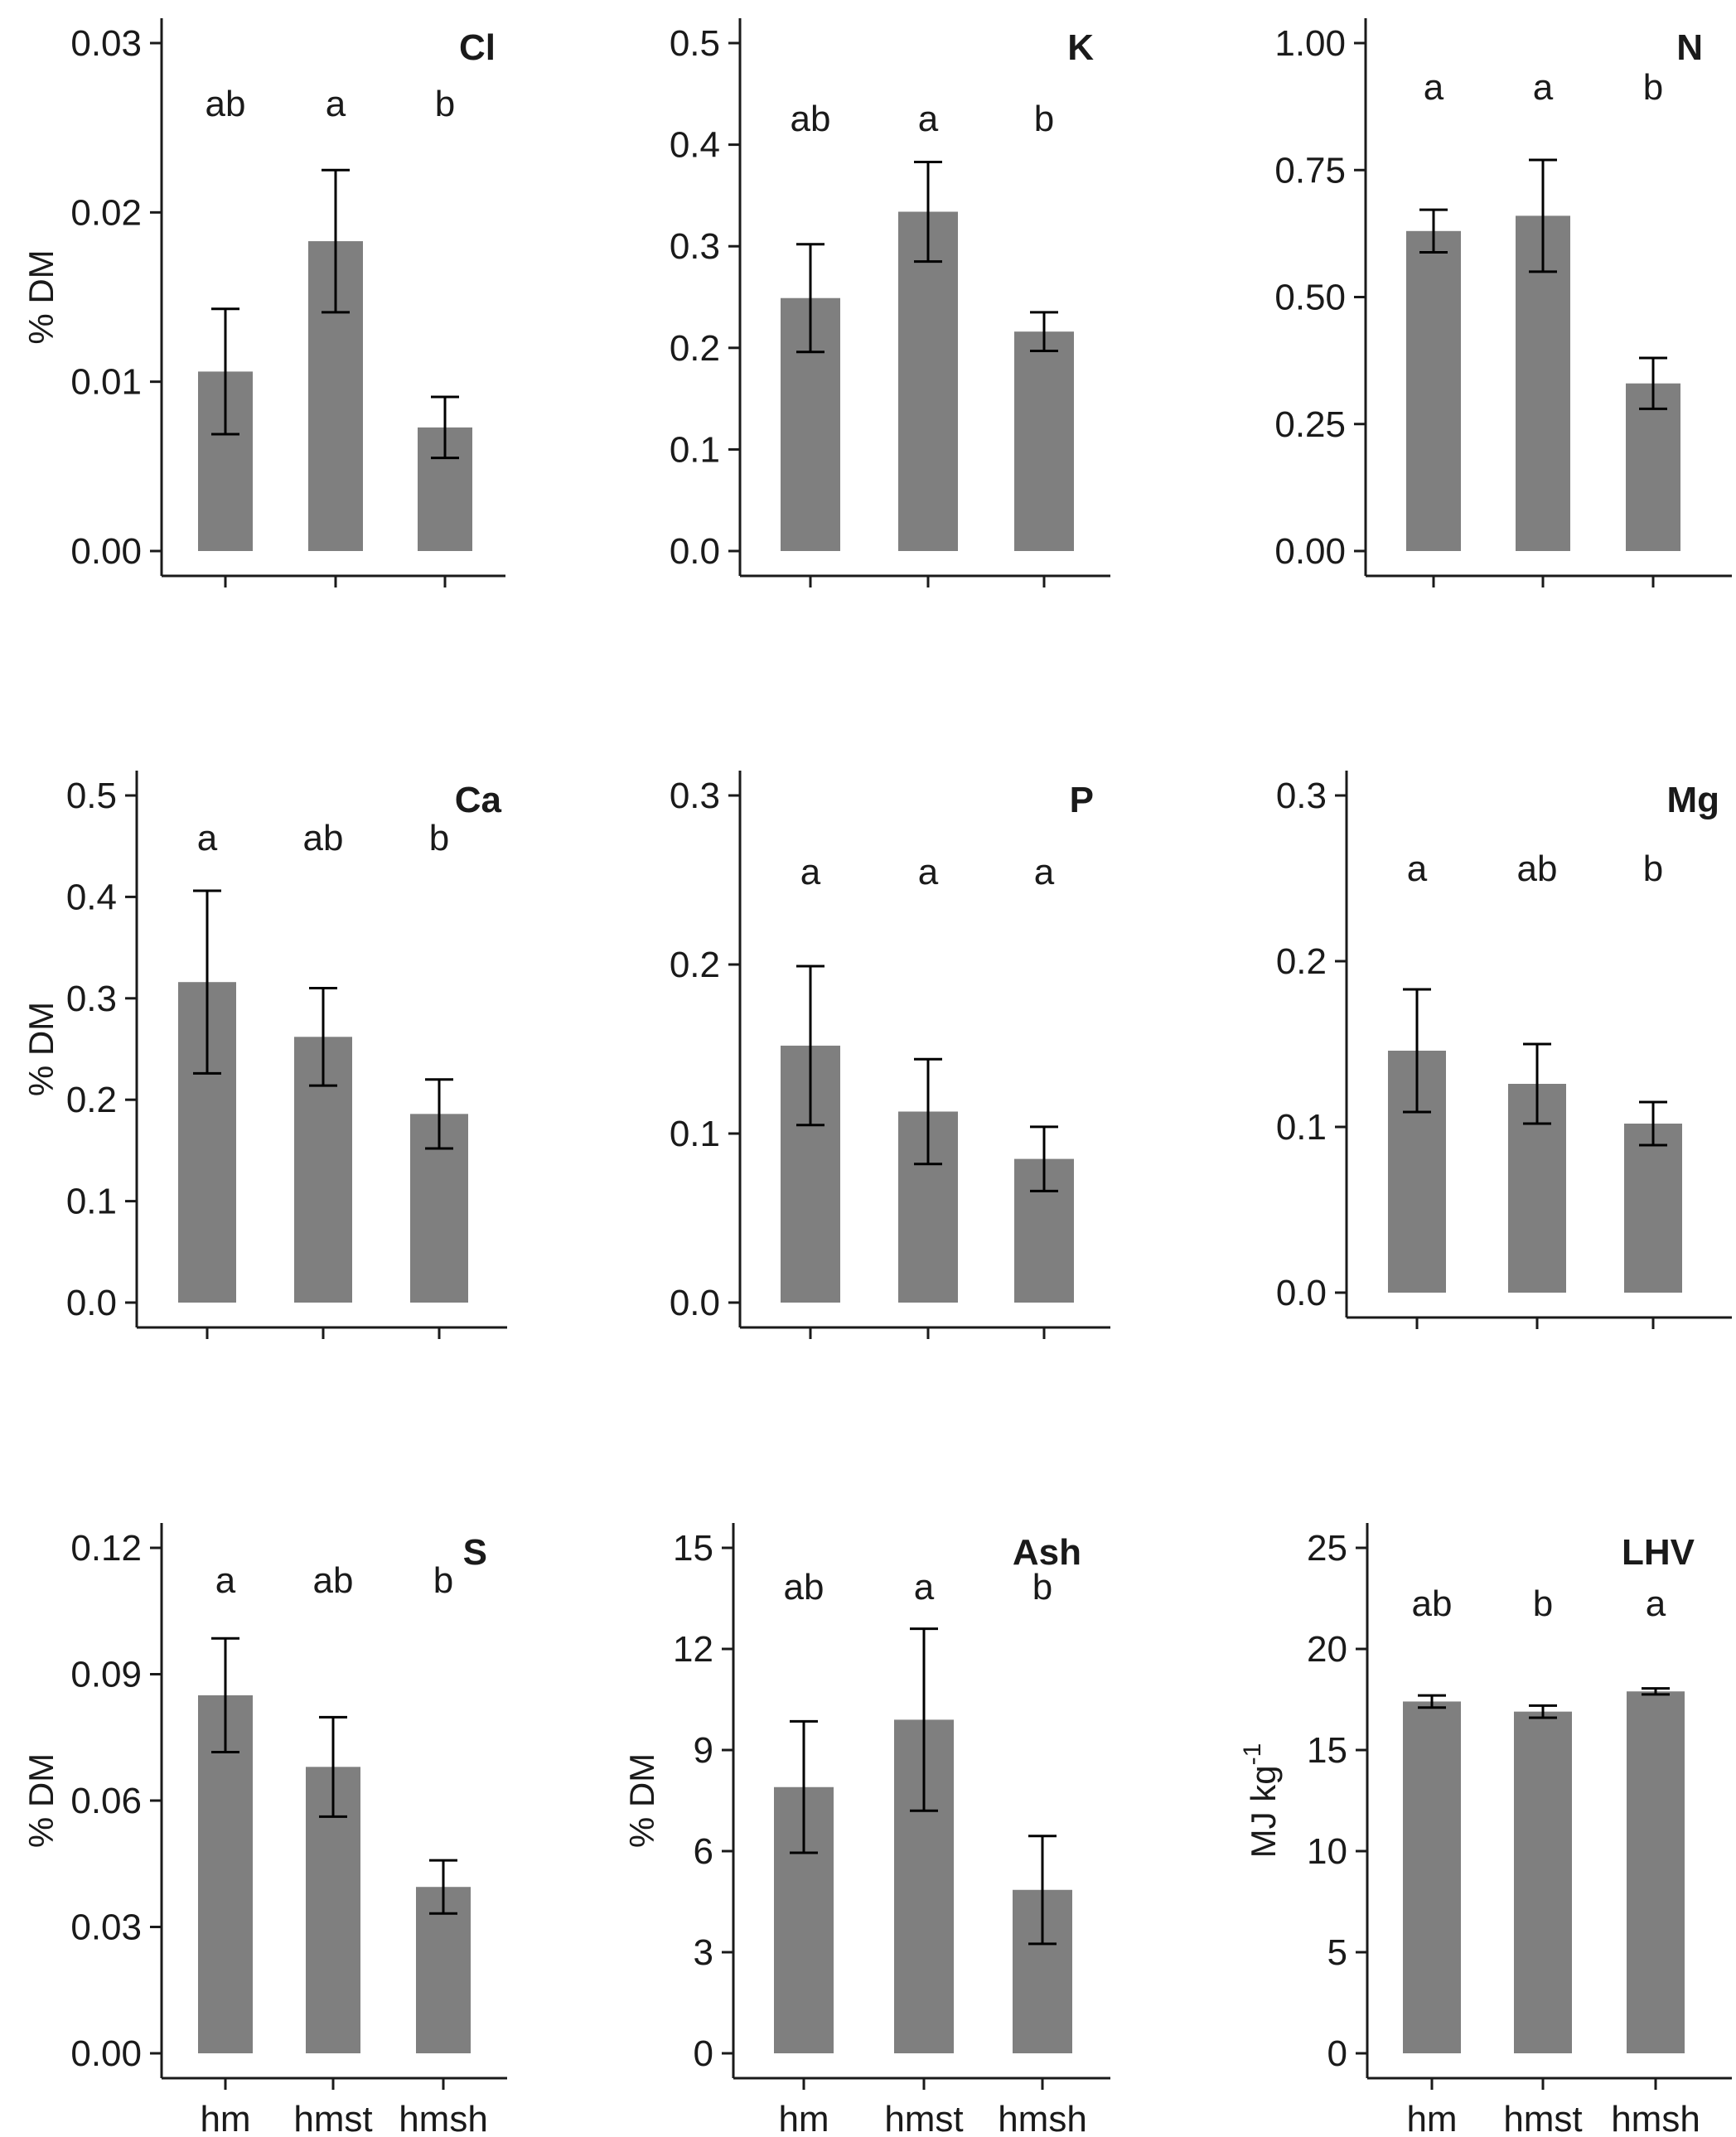 This screenshot has width=1736, height=2137. I want to click on panel-title: LHV, so click(1658, 1552).